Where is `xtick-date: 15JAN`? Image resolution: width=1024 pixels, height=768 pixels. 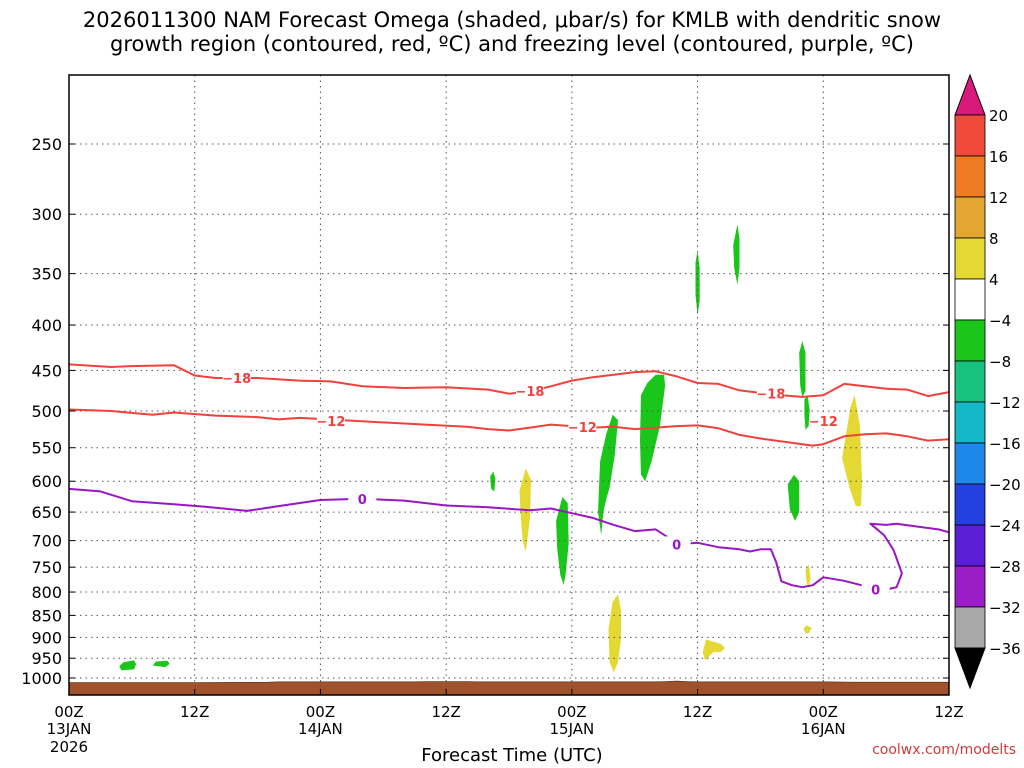
xtick-date: 15JAN is located at coordinates (571, 729).